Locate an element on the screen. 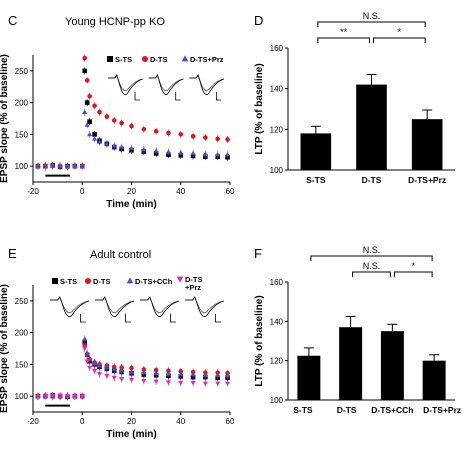  y-tick-label: 250 is located at coordinates (22, 71).